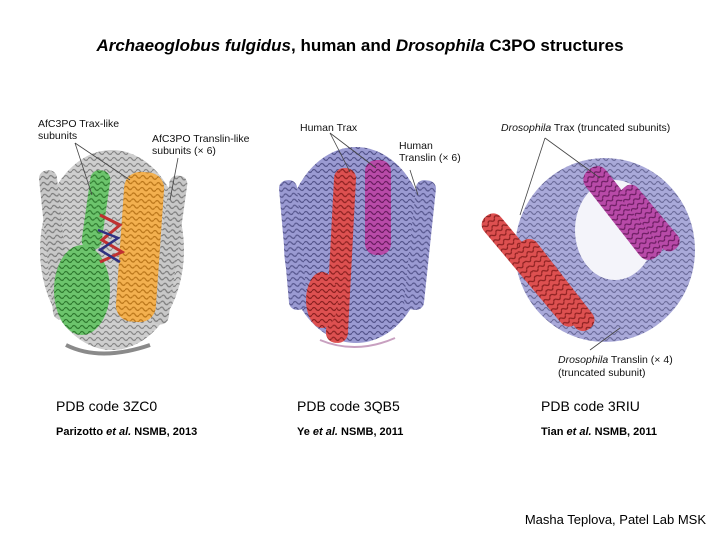 This screenshot has height=540, width=720. Describe the element at coordinates (201, 145) in the screenshot. I see `afc3po-translin-label: AfC3PO Translin-like subunits (× 6)` at that location.